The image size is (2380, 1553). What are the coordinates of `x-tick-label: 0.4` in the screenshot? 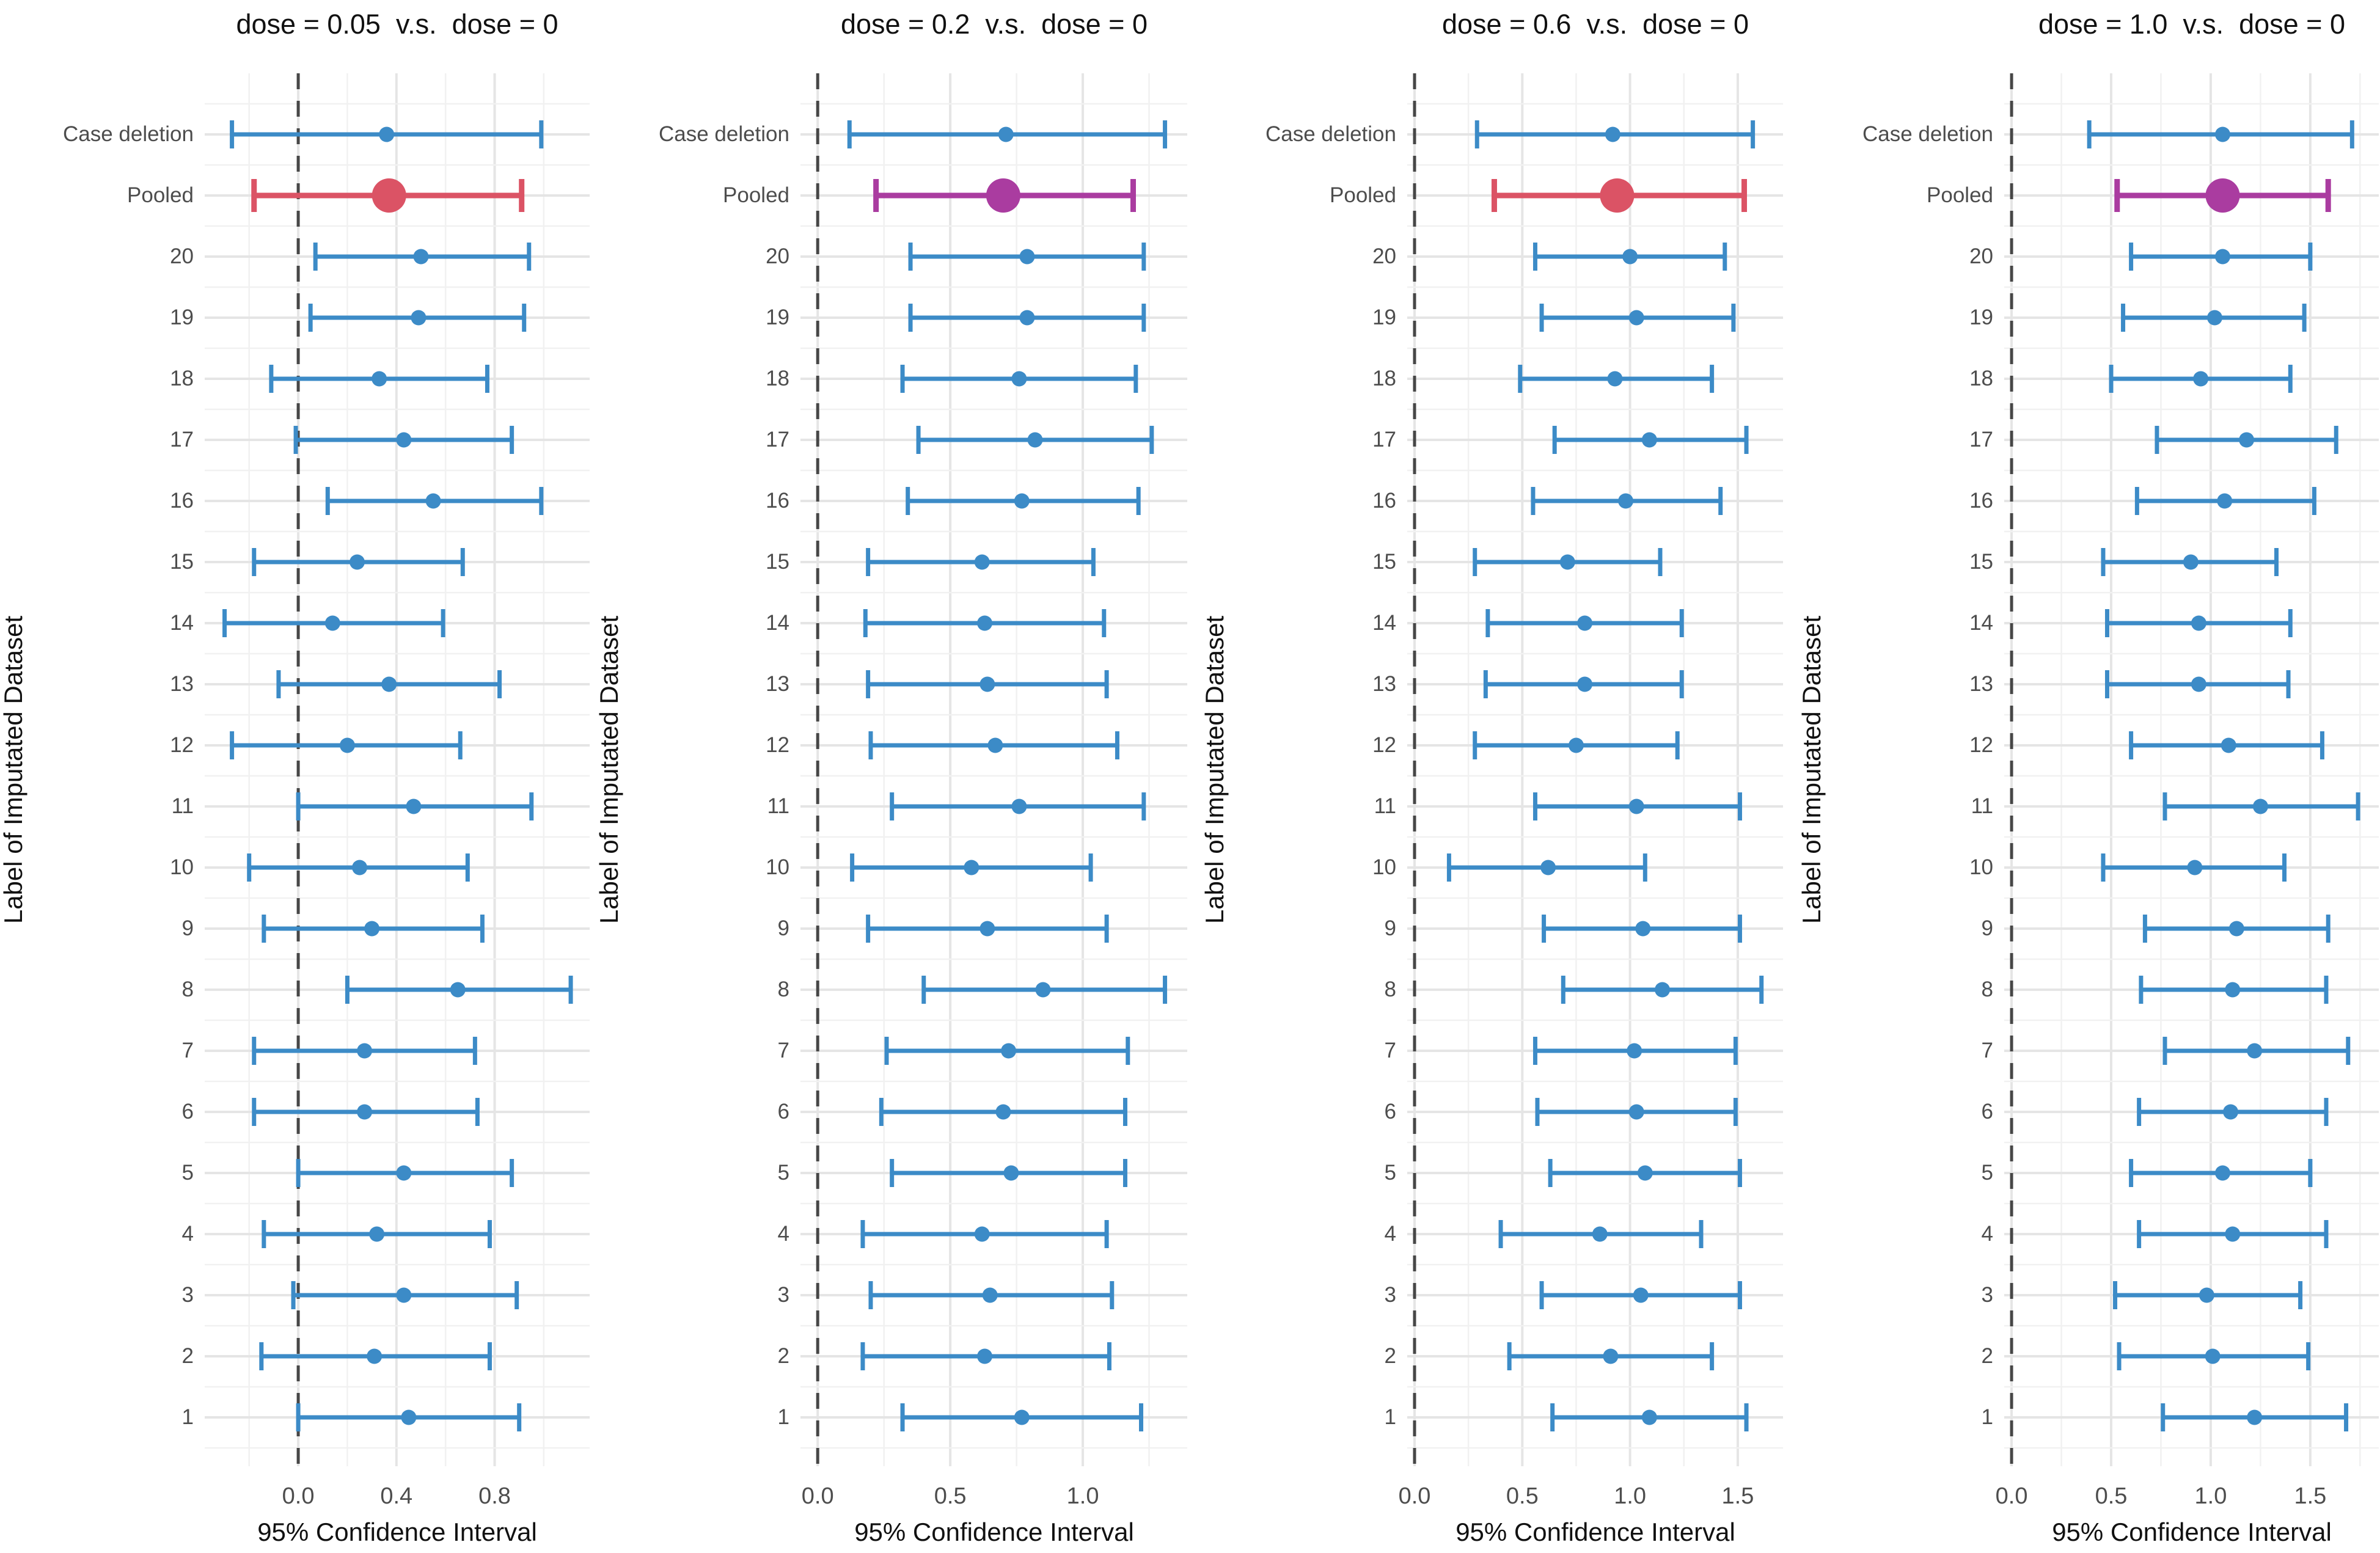 It's located at (396, 1496).